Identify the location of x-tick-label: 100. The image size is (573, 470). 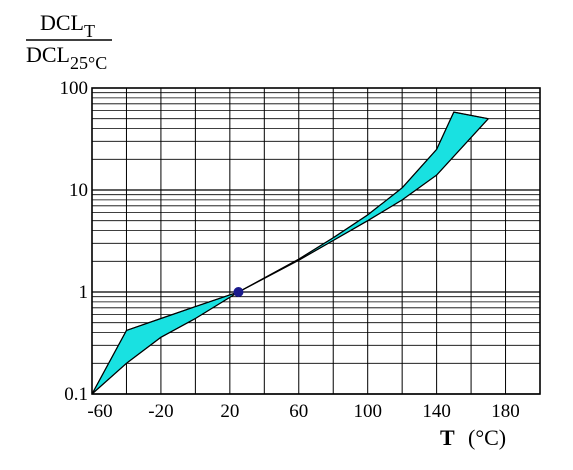
(367, 411).